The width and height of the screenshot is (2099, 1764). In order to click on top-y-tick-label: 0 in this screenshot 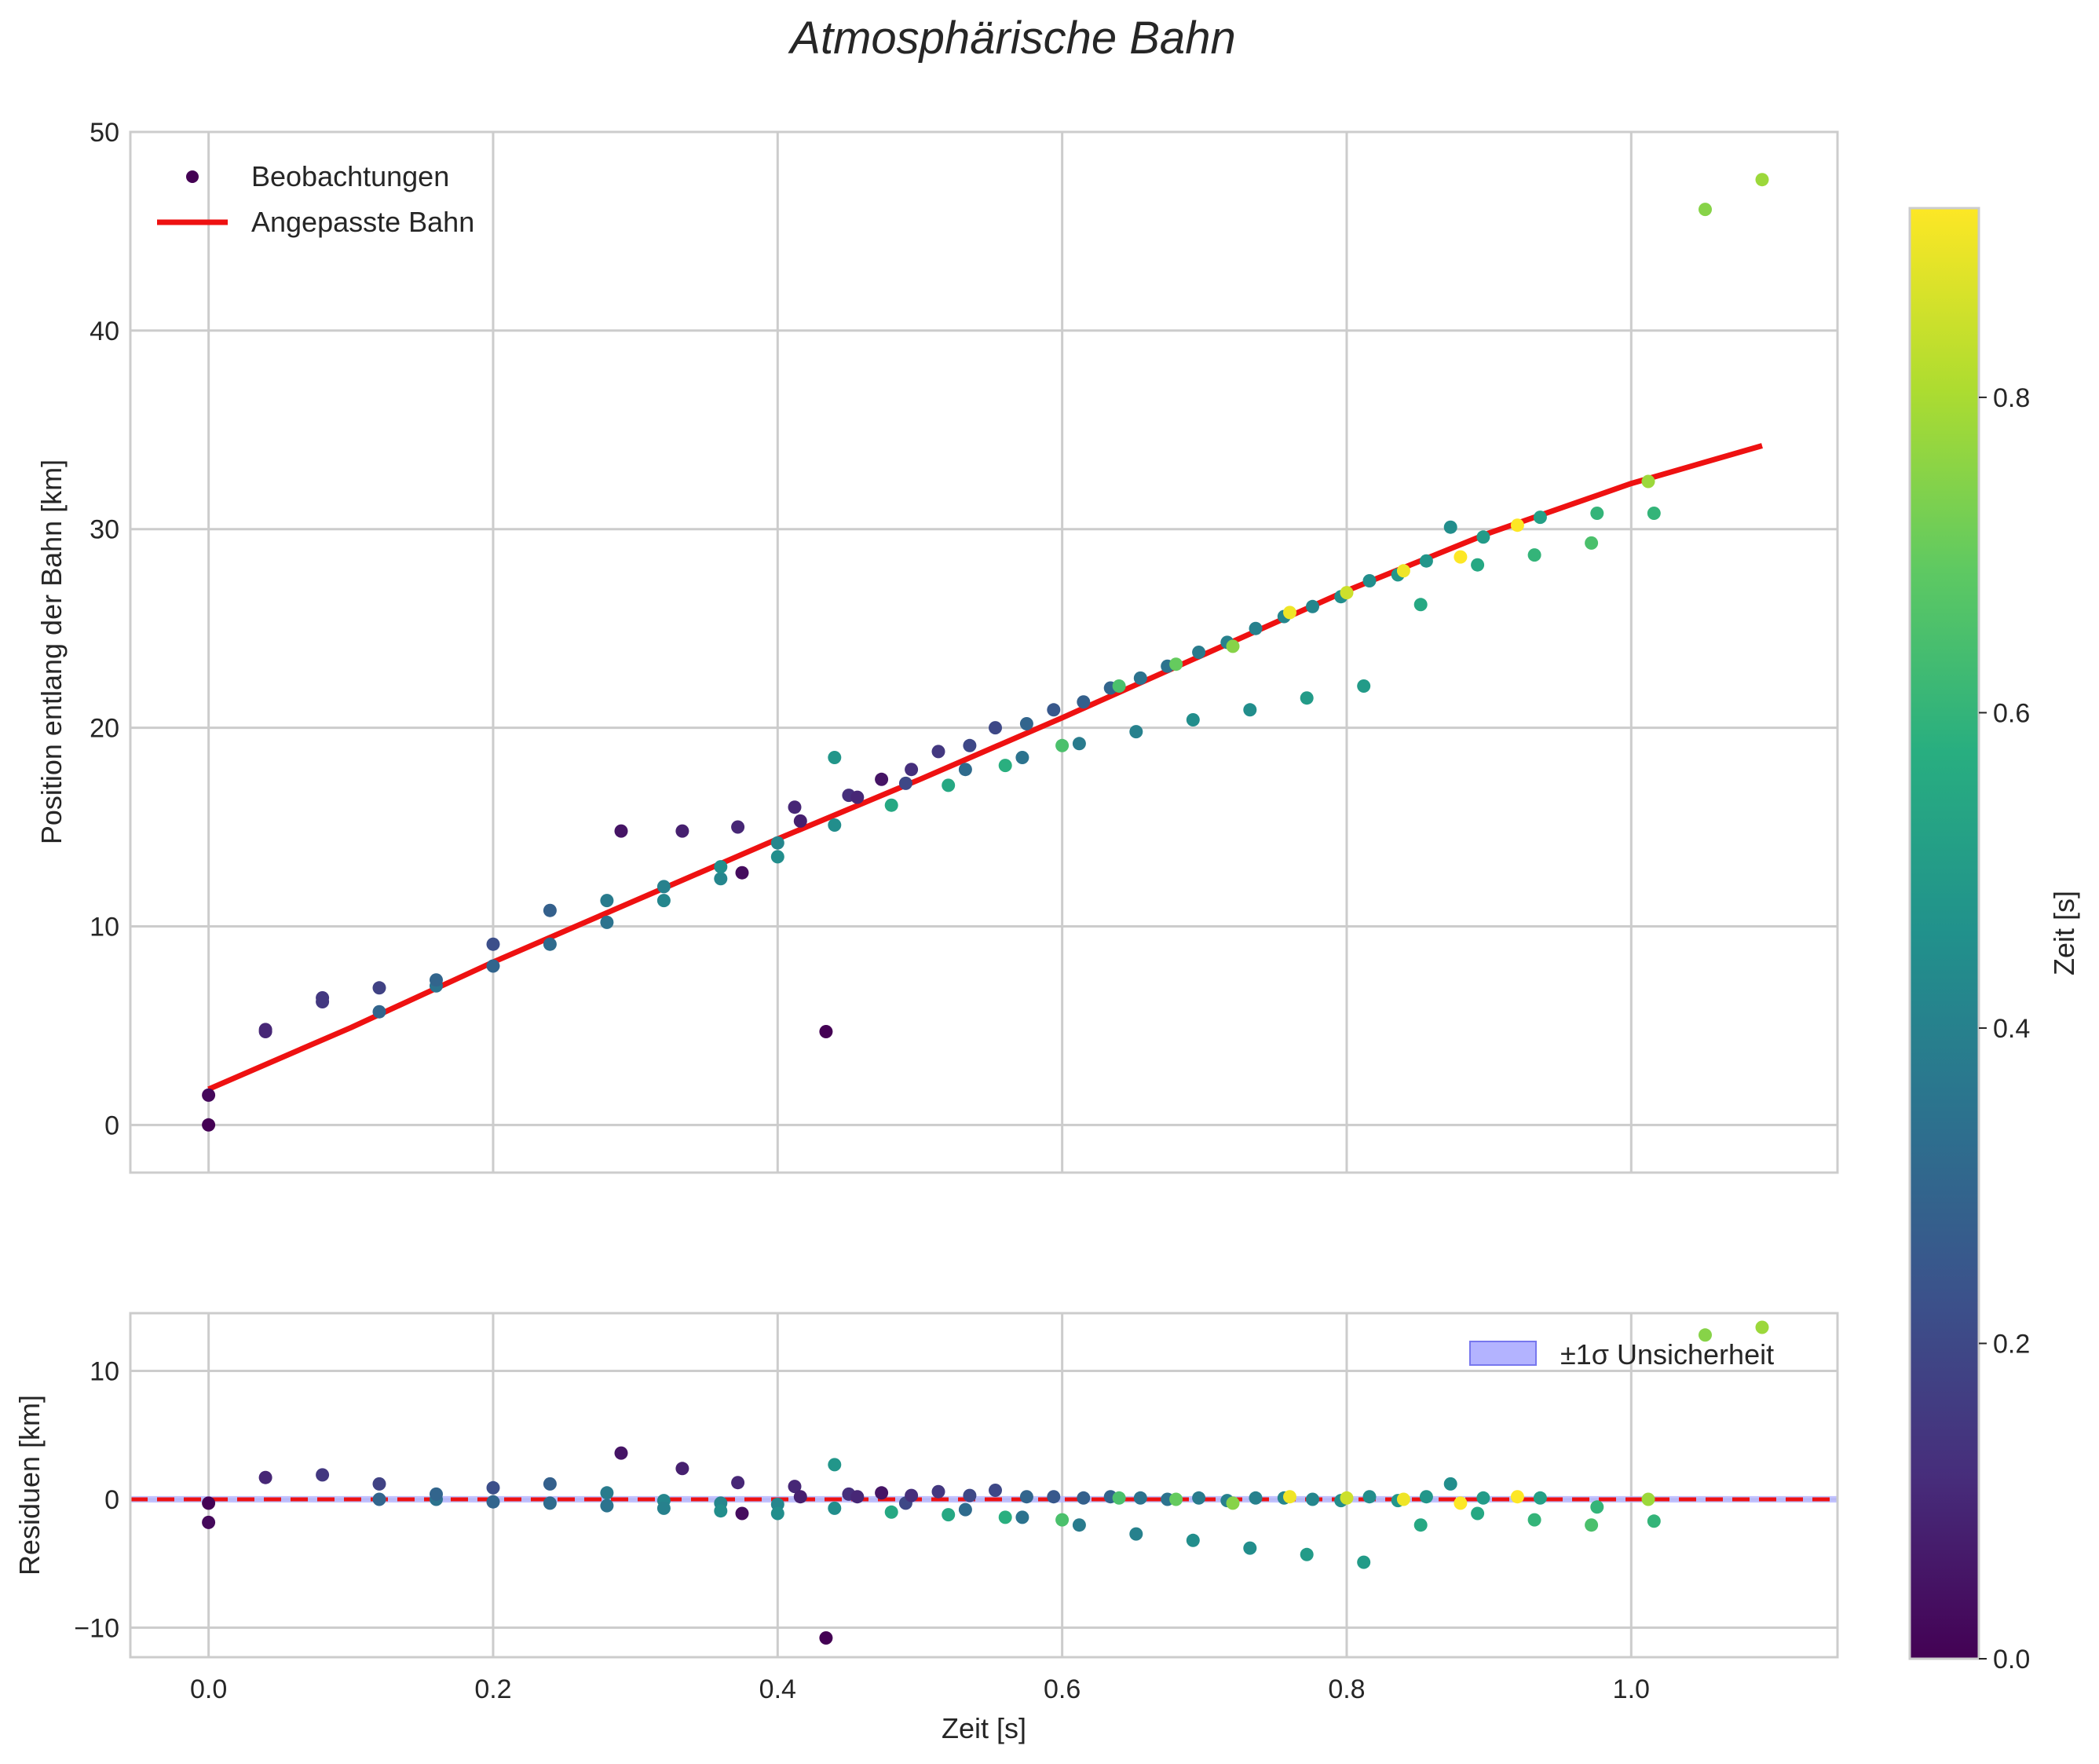, I will do `click(111, 1125)`.